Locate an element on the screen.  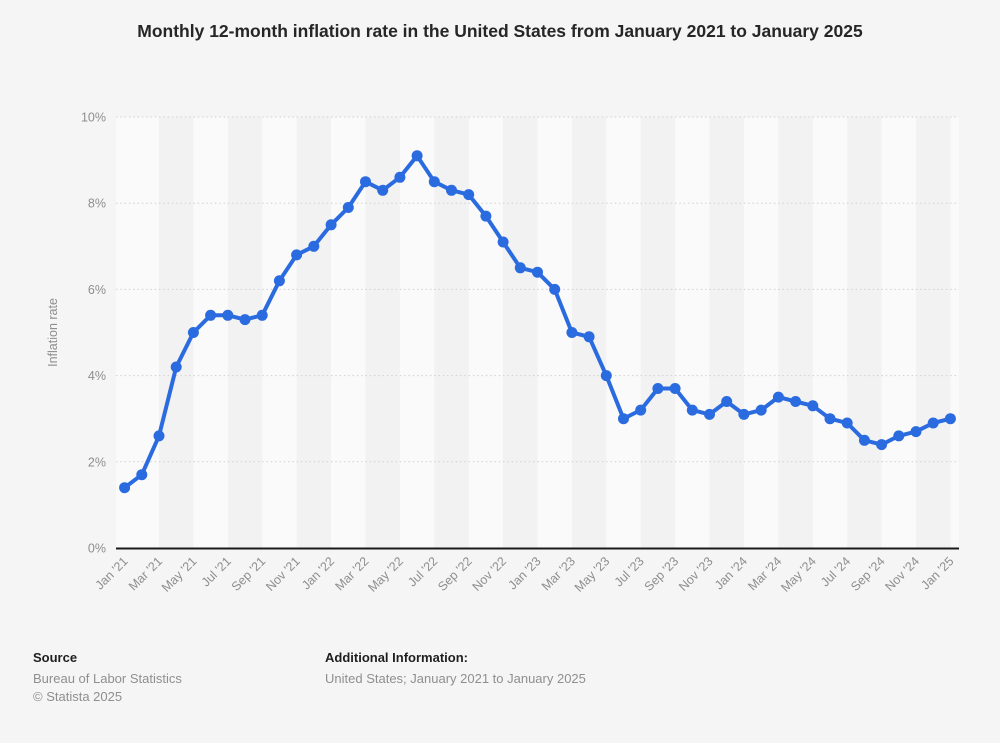
source-label: Source is located at coordinates (55, 657).